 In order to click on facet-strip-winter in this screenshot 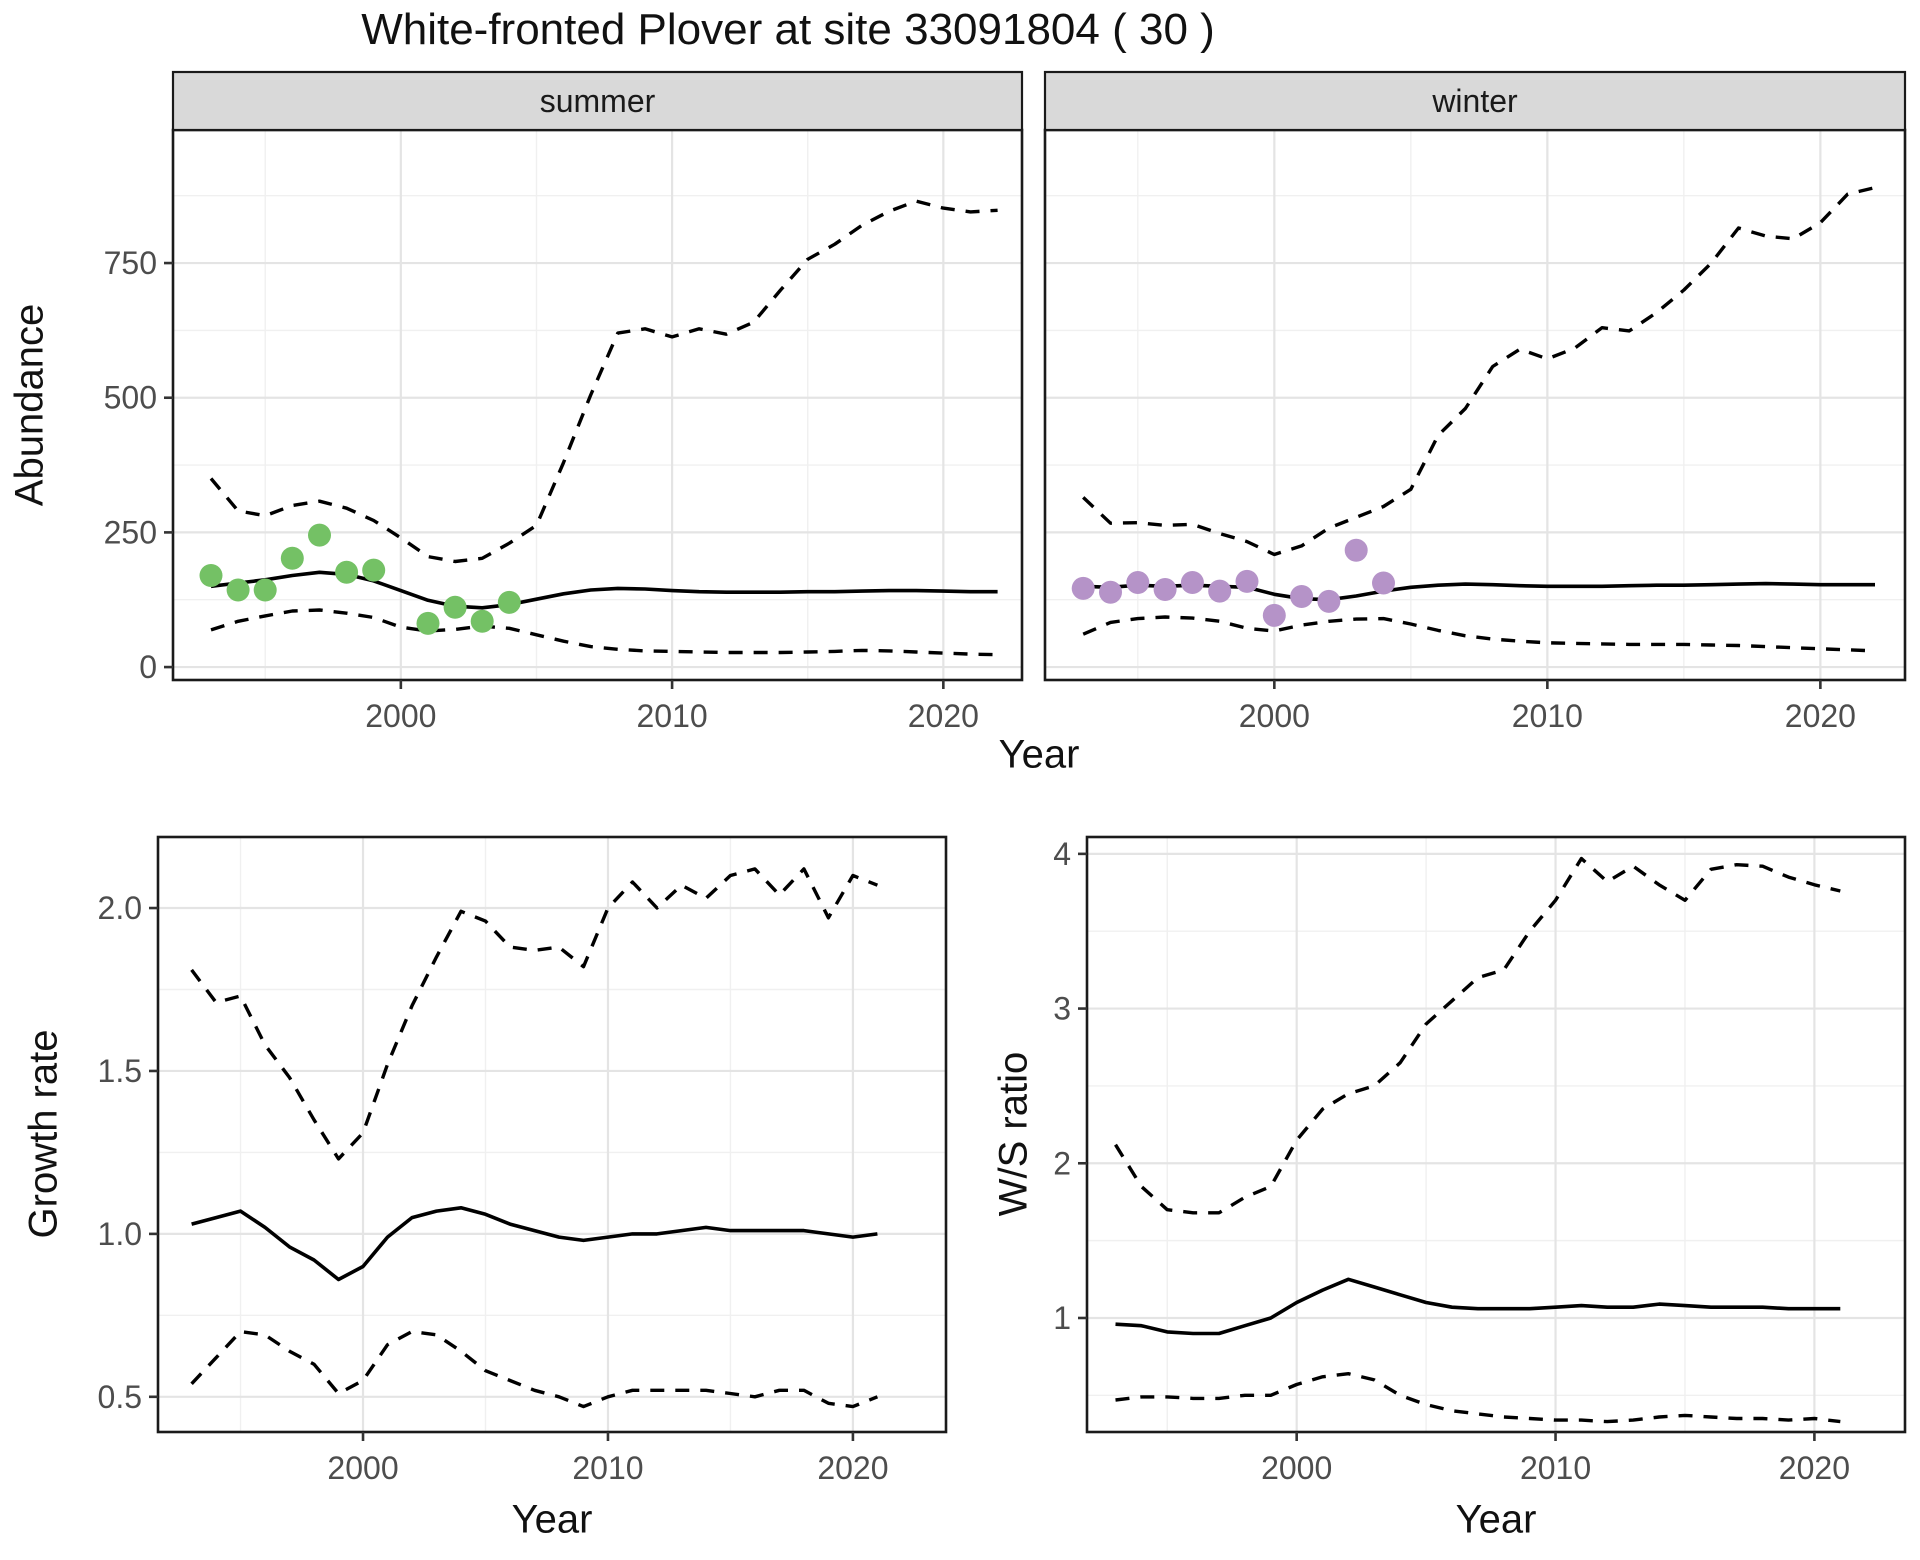, I will do `click(1475, 101)`.